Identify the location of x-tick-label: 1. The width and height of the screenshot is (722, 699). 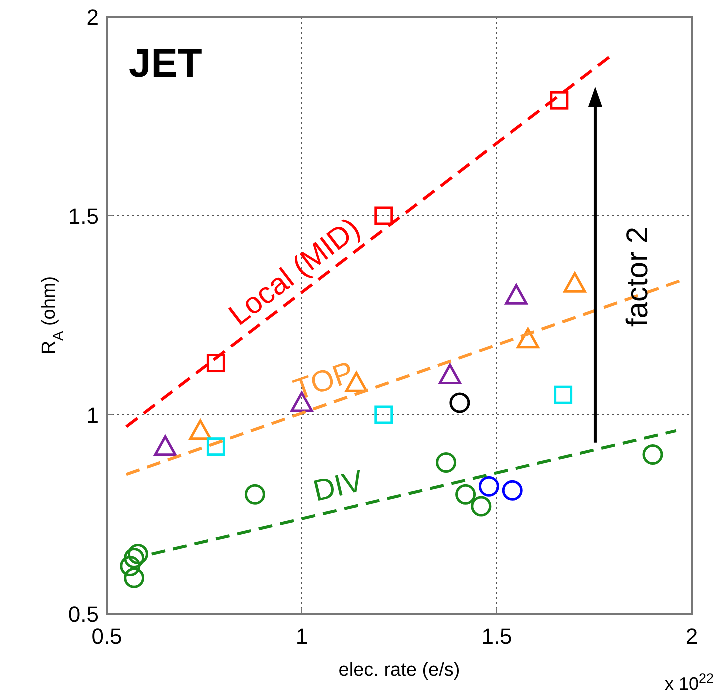
(302, 636).